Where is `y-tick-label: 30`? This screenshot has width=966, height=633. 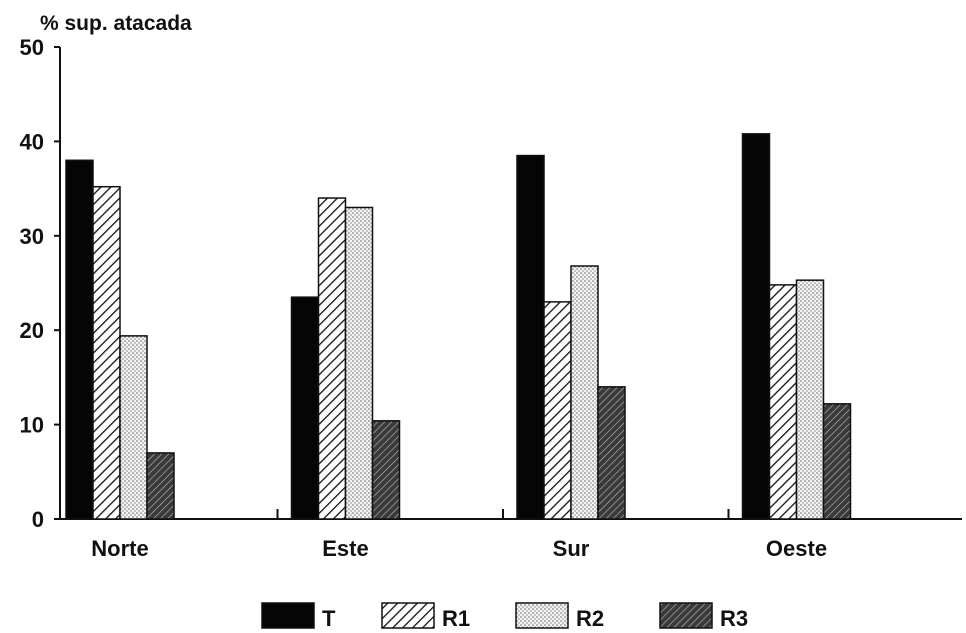
y-tick-label: 30 is located at coordinates (32, 236).